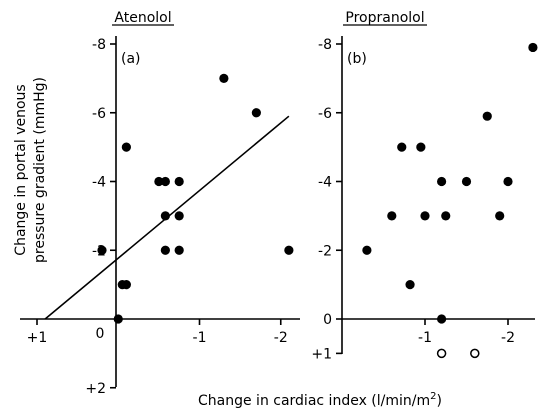  What do you see at coordinates (320, 400) in the screenshot?
I see `x-axis-label: Change in cardiac index (l/min/m2)` at bounding box center [320, 400].